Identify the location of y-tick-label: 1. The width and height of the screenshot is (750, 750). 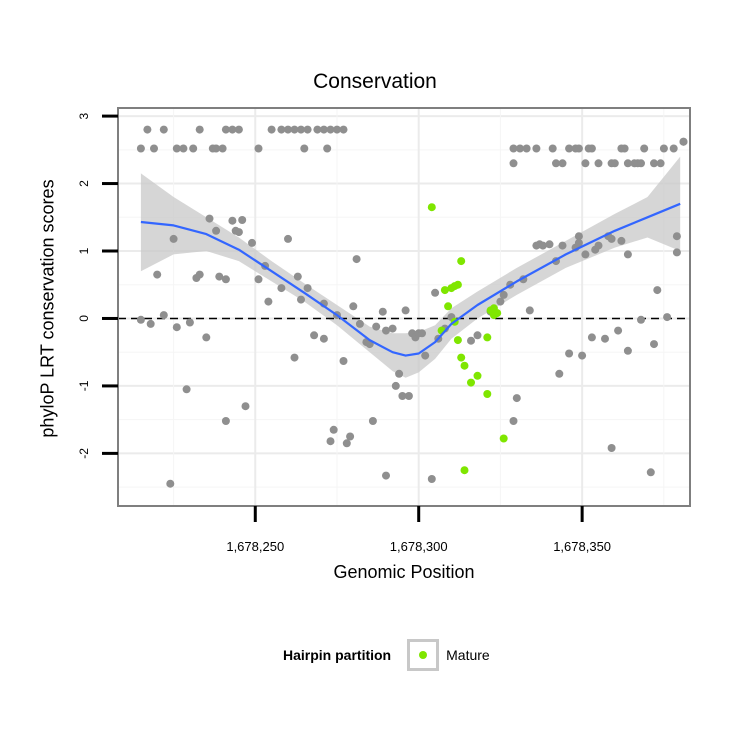
(84, 250).